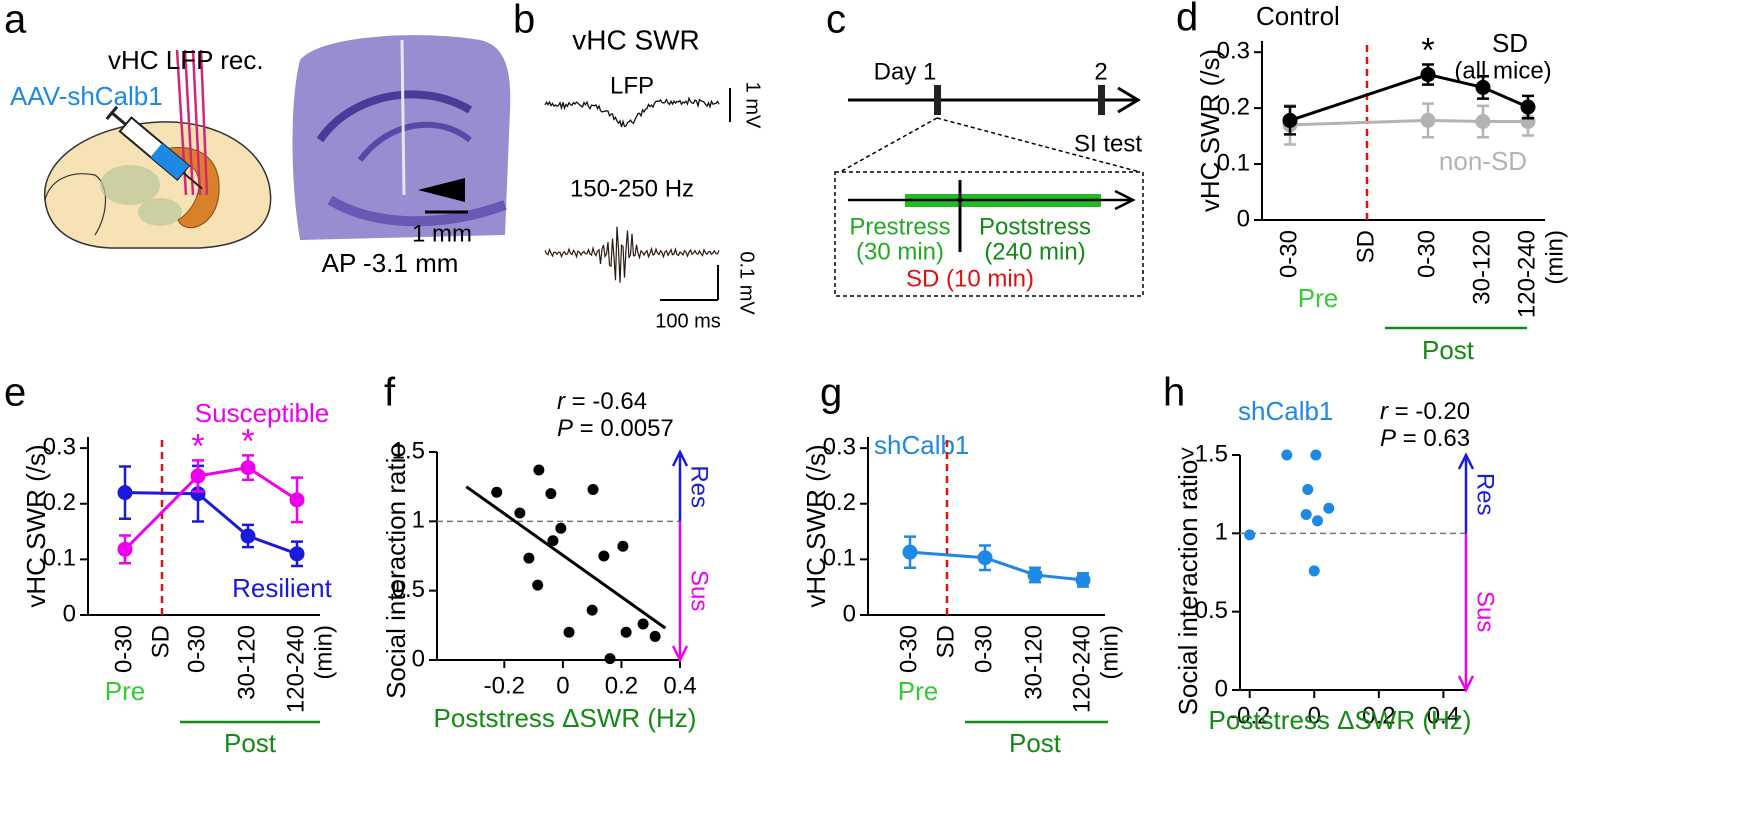  Describe the element at coordinates (390, 393) in the screenshot. I see `panel-label: f` at that location.